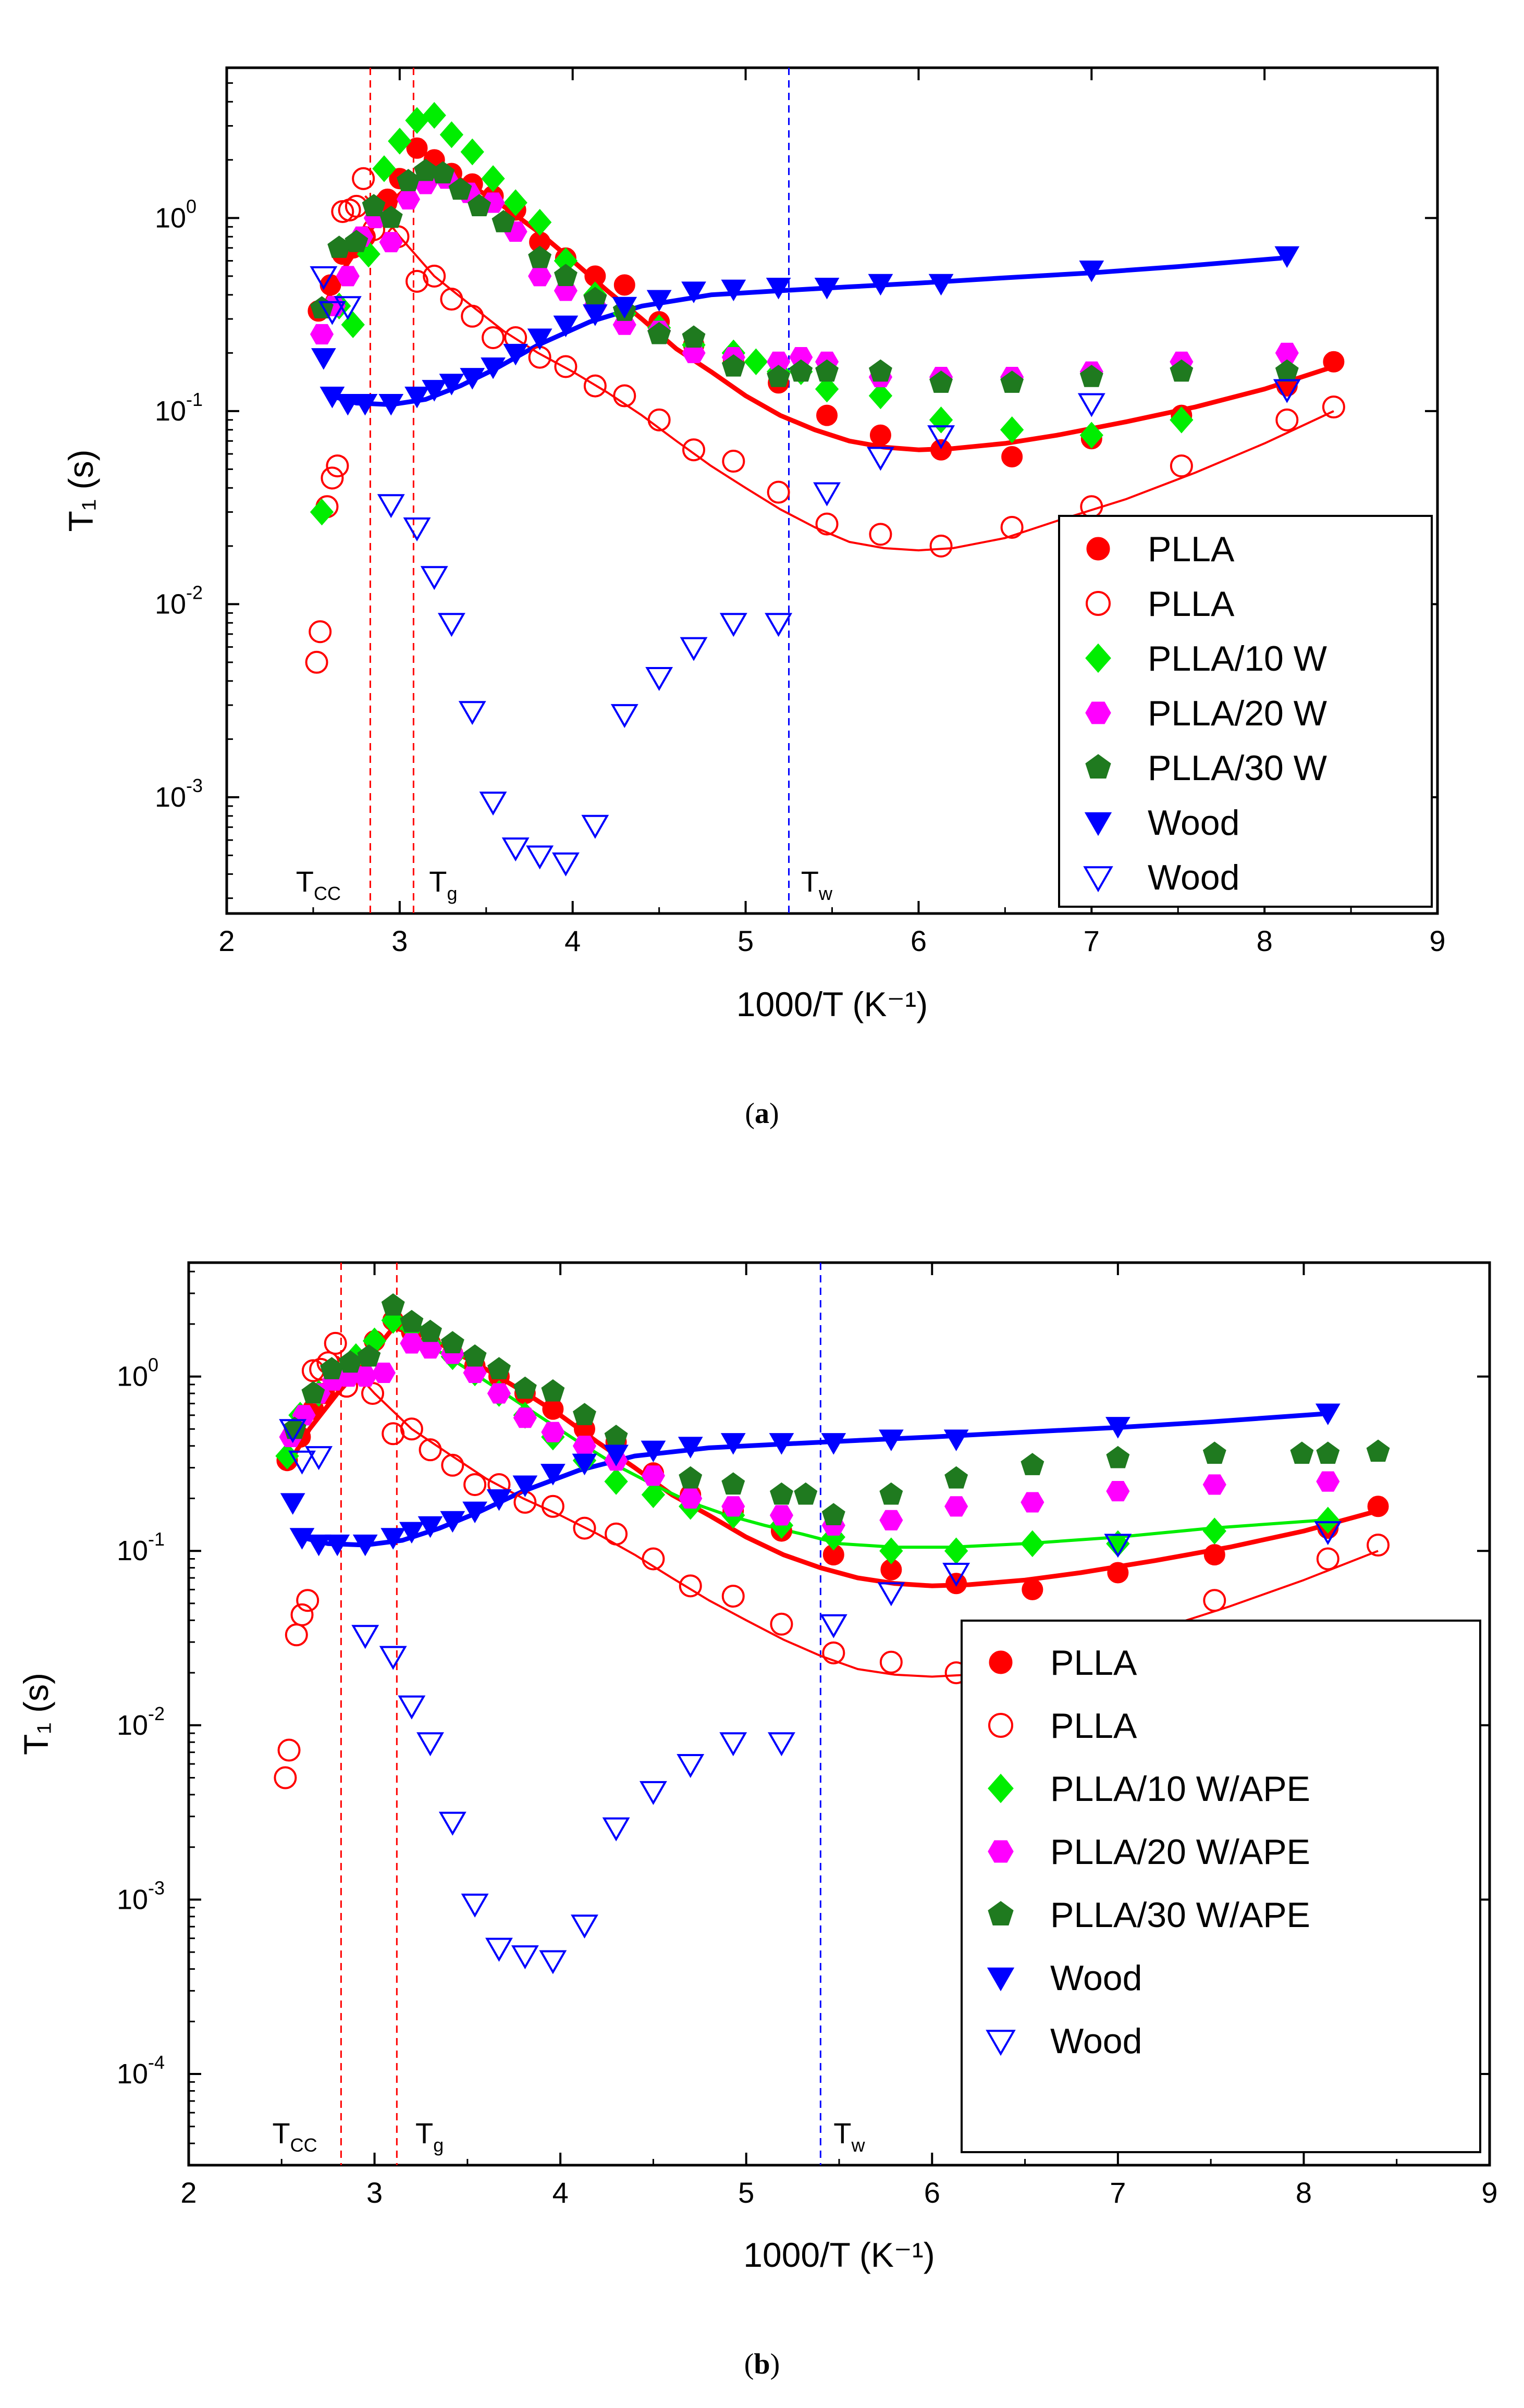 This screenshot has height=2408, width=1524. What do you see at coordinates (81, 491) in the screenshot?
I see `y-axis-label: T₁ (s)` at bounding box center [81, 491].